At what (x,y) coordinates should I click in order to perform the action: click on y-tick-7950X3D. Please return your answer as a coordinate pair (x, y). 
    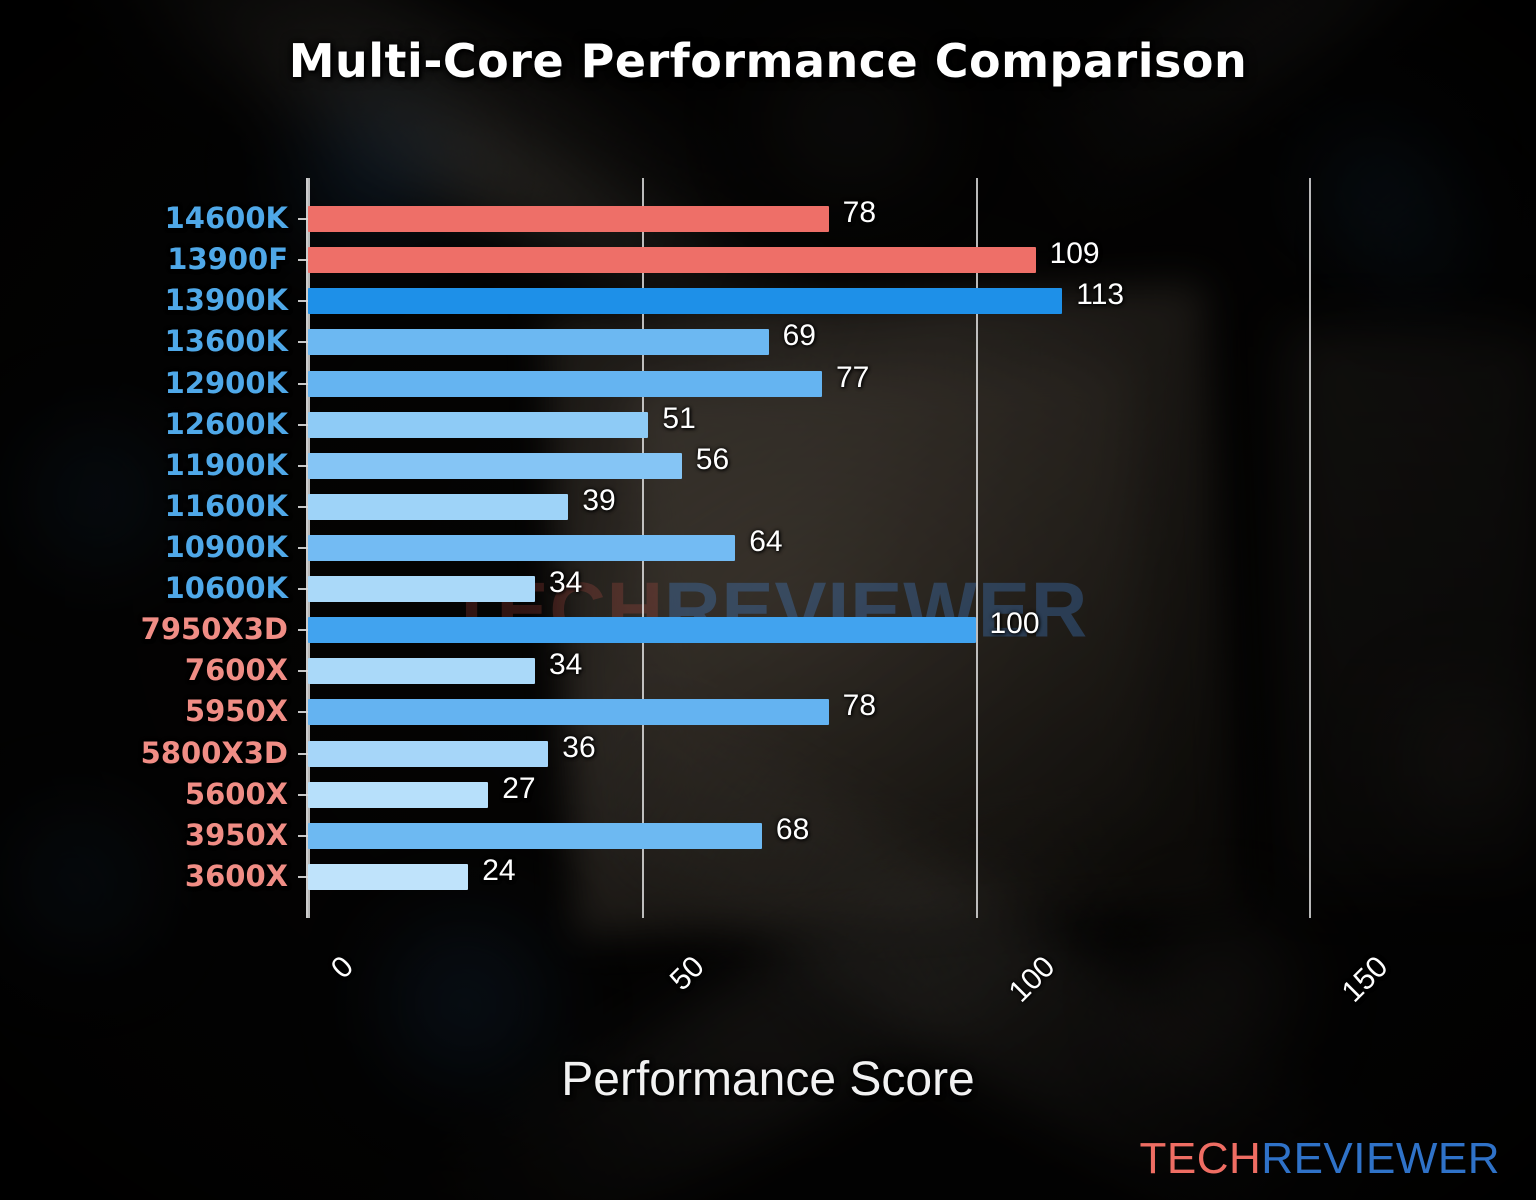
    Looking at the image, I should click on (303, 630).